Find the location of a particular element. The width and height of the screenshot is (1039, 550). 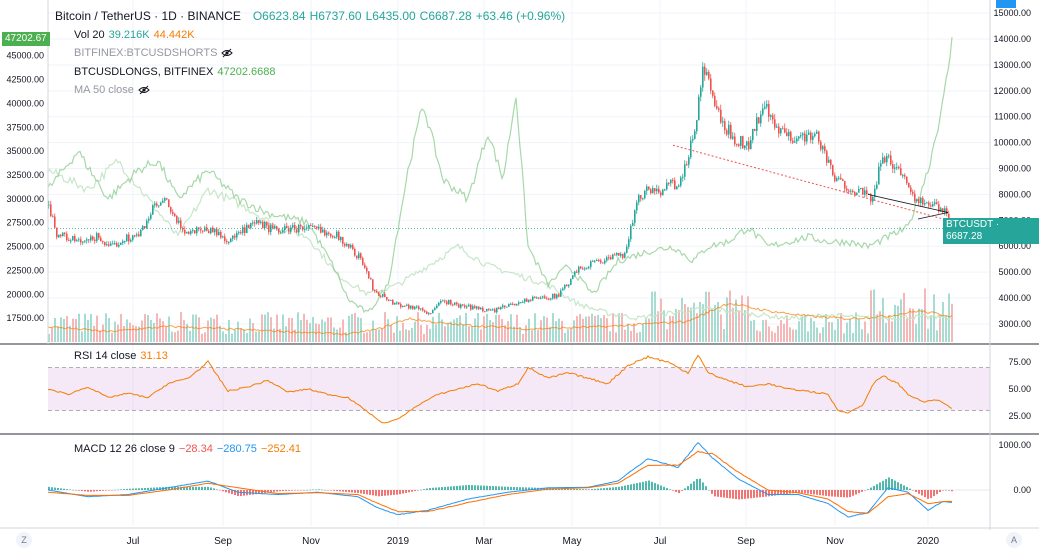

right-tick-label: 8000.00 is located at coordinates (1014, 194).